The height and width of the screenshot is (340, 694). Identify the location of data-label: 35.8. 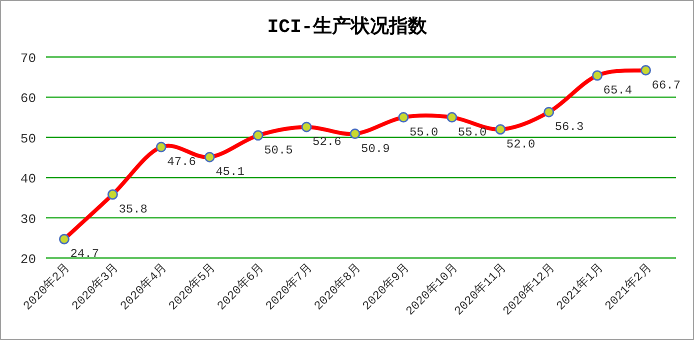
(133, 209).